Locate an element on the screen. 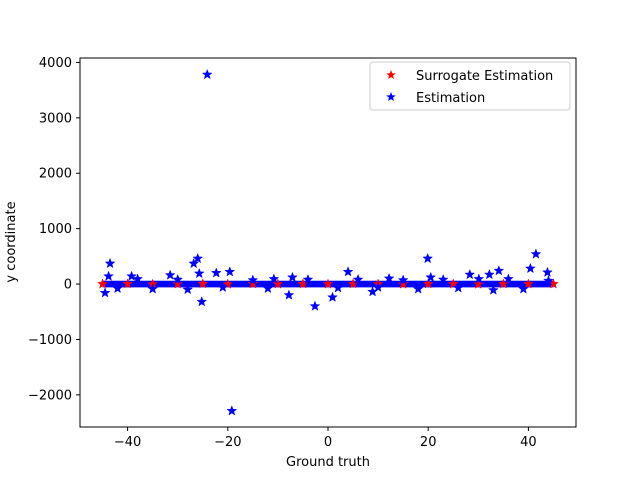 This screenshot has width=640, height=480. x-tick-label: 20 is located at coordinates (428, 442).